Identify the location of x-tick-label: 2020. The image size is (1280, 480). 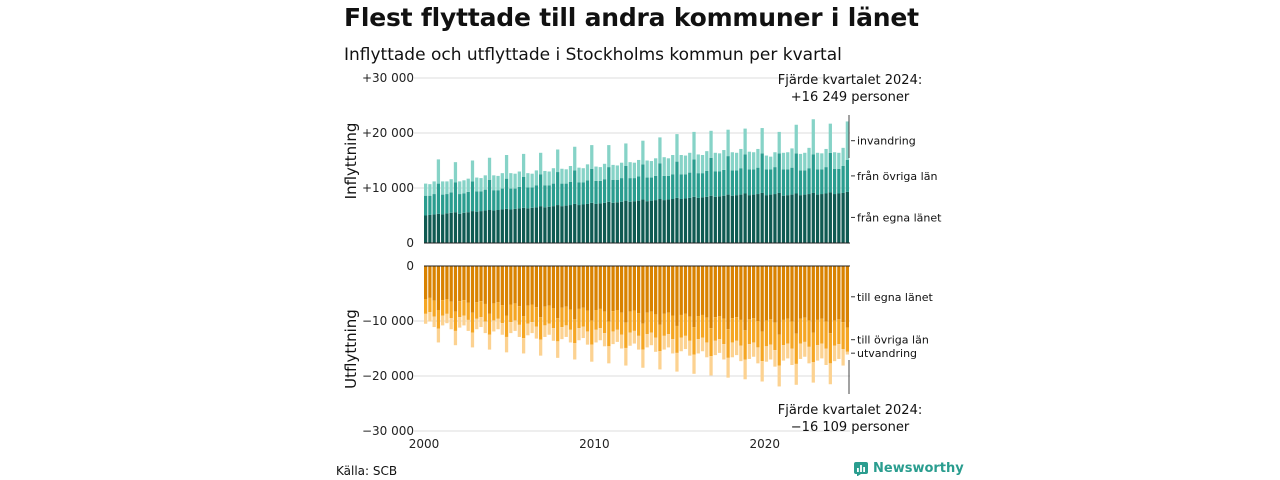
(765, 444).